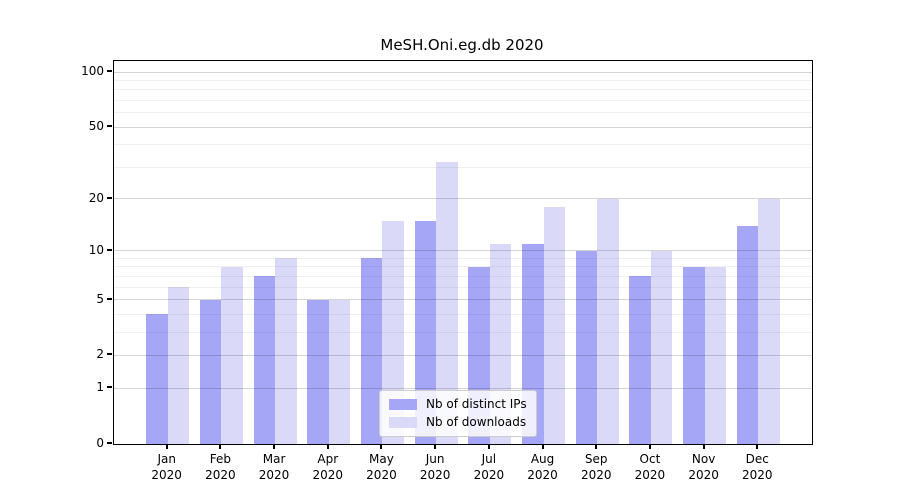 The width and height of the screenshot is (900, 500). What do you see at coordinates (264, 360) in the screenshot?
I see `bar-distinct-ips-mar` at bounding box center [264, 360].